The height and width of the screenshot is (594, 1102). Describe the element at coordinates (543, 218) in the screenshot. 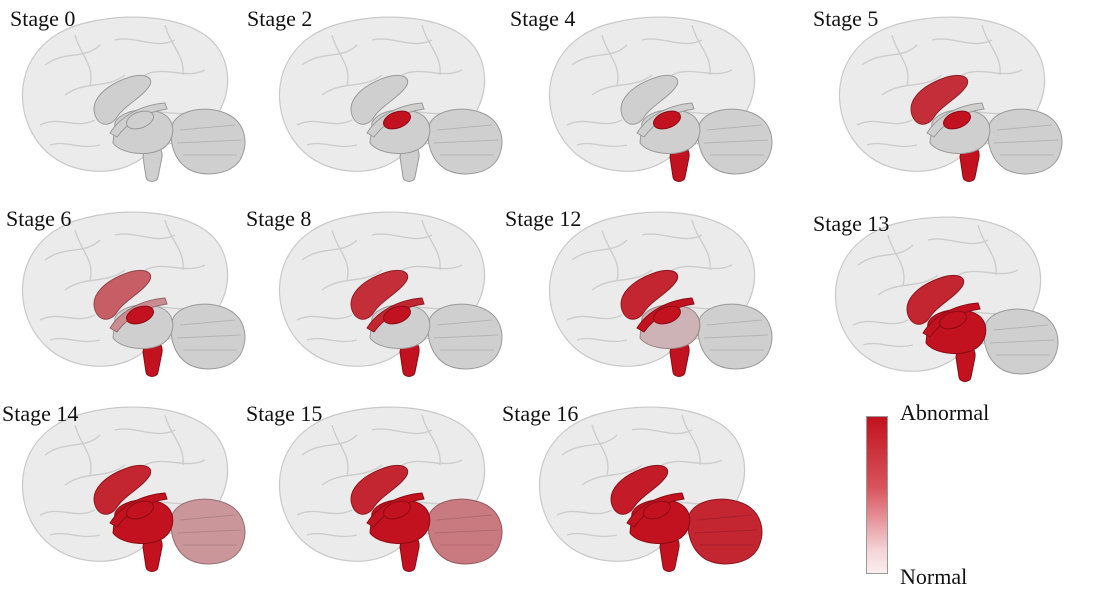

I see `stage-label: Stage 12` at that location.